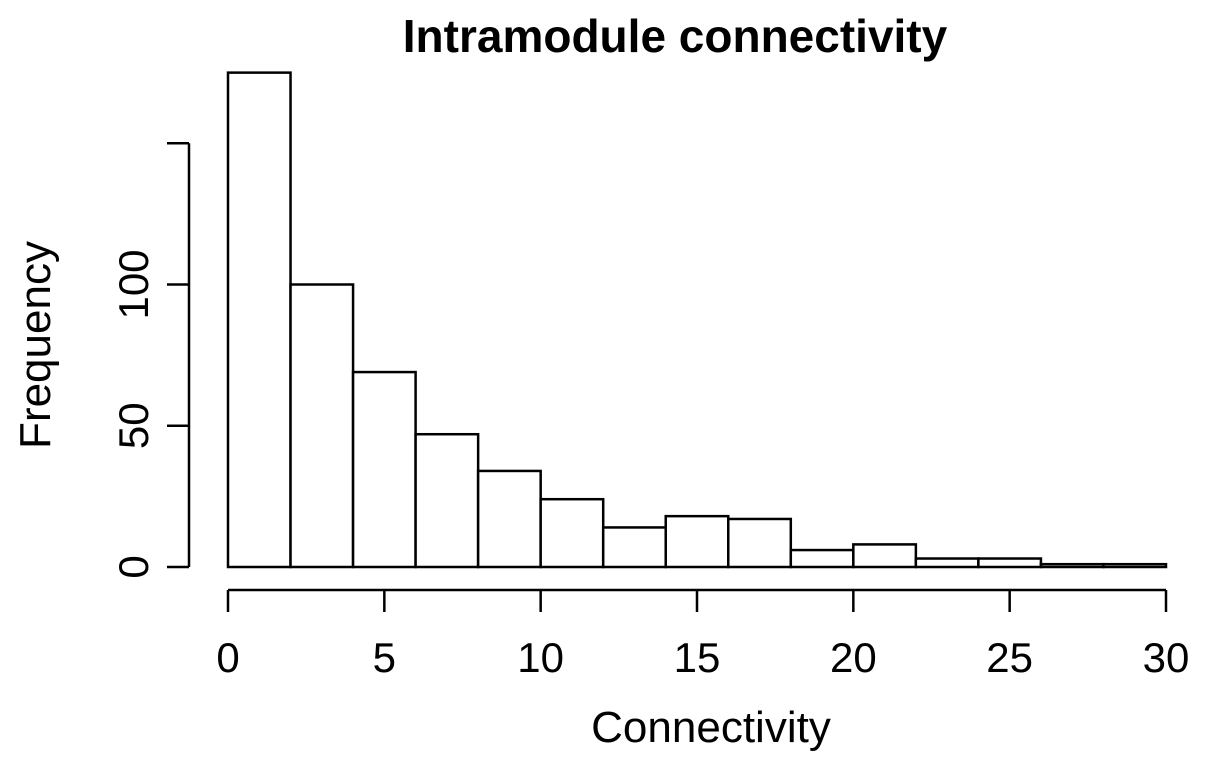  I want to click on chart-title: Intramodule connectivity, so click(675, 36).